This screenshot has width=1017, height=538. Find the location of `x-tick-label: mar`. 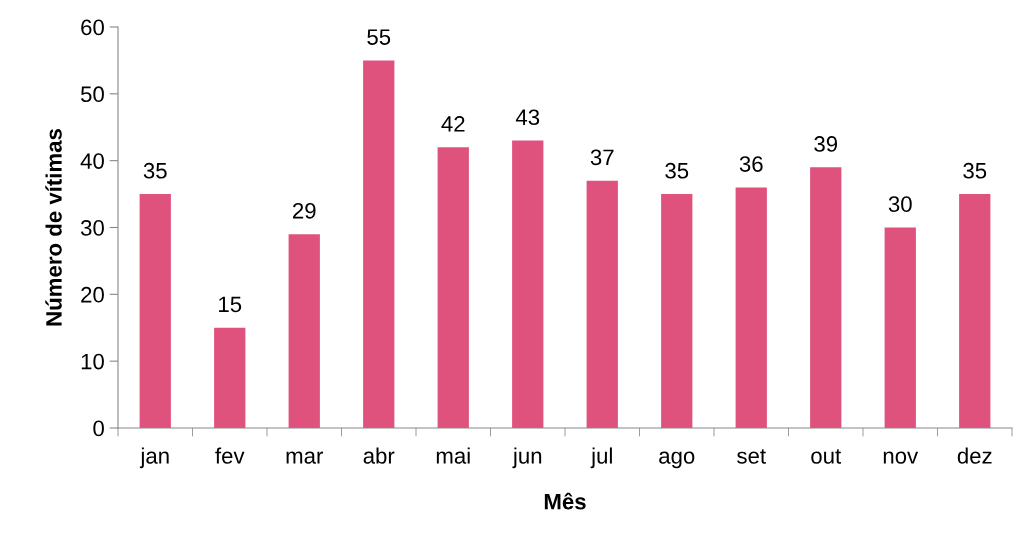

x-tick-label: mar is located at coordinates (305, 457).